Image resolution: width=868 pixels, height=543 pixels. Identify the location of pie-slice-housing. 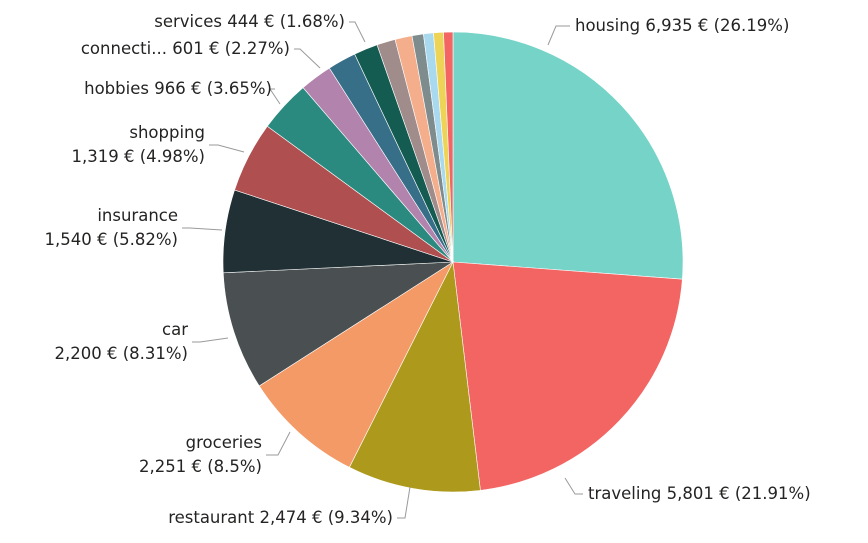
(568, 155).